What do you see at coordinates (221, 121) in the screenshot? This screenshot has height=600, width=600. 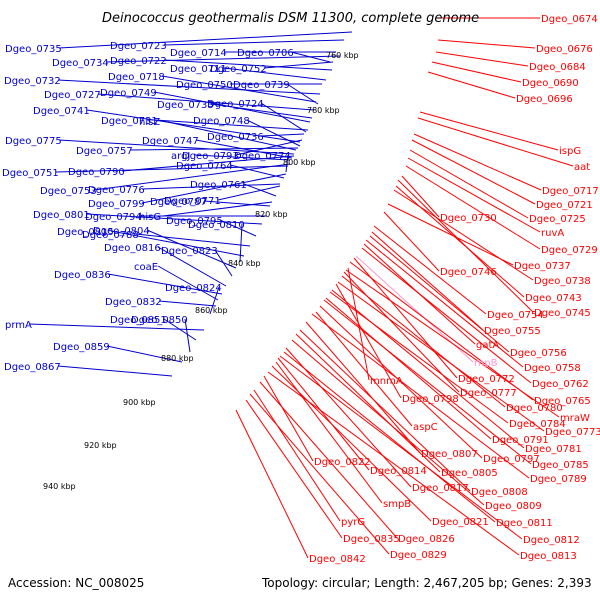 I see `gene-label-left: Dgeo_0748` at bounding box center [221, 121].